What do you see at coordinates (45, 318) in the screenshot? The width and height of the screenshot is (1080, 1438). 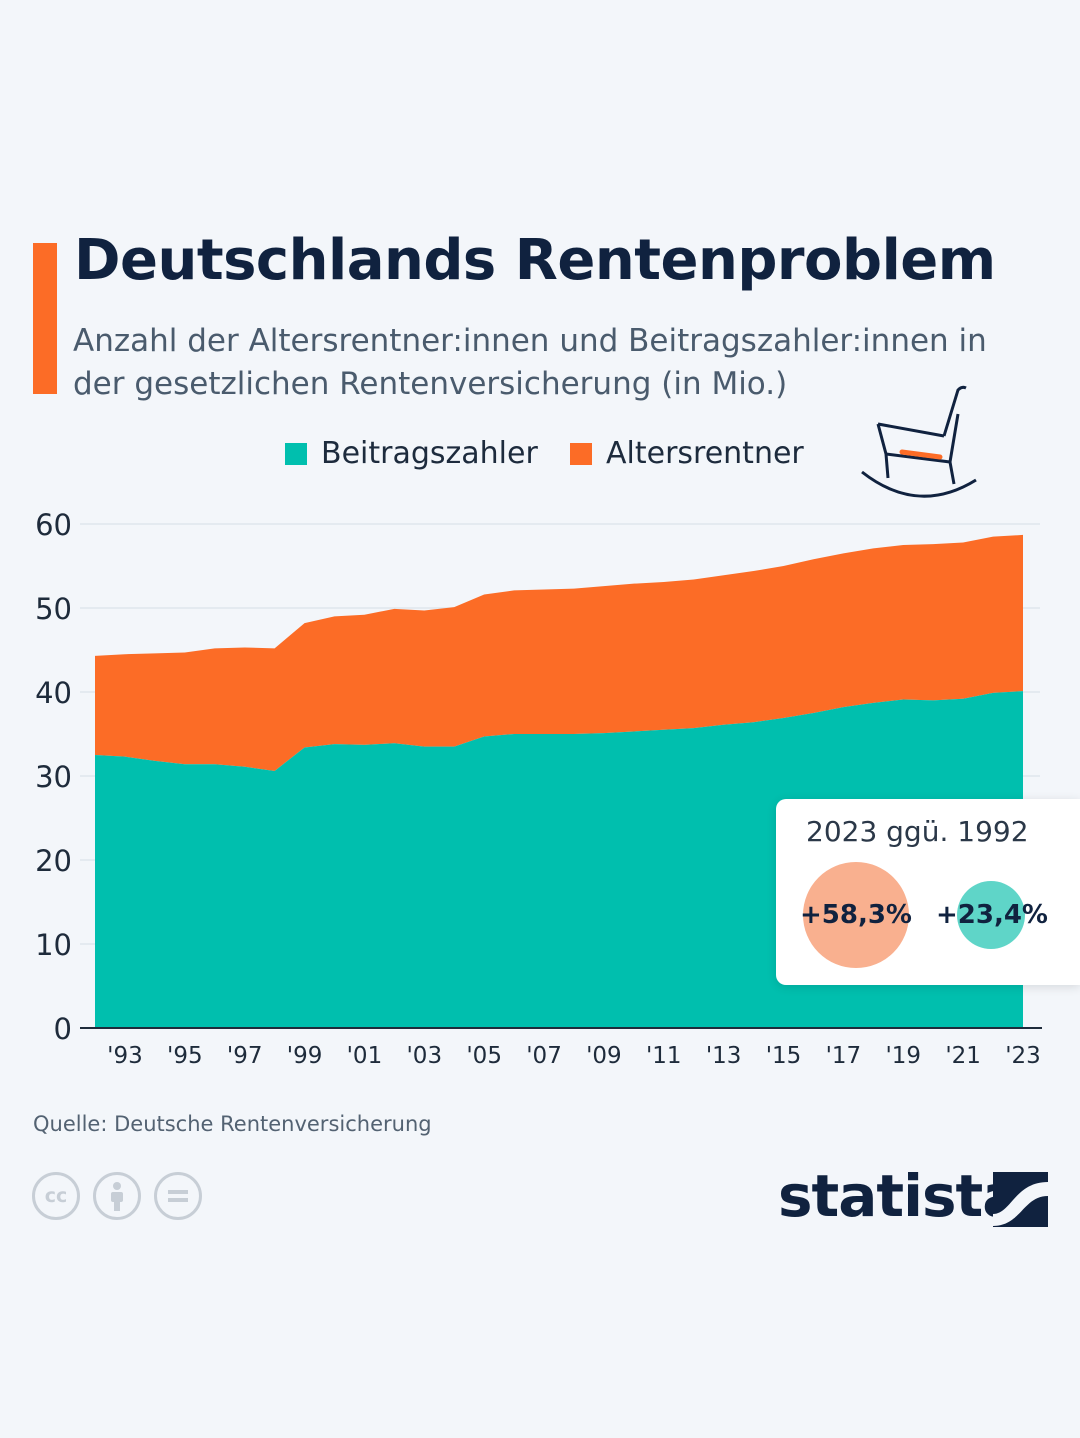 I see `title-accent-bar` at bounding box center [45, 318].